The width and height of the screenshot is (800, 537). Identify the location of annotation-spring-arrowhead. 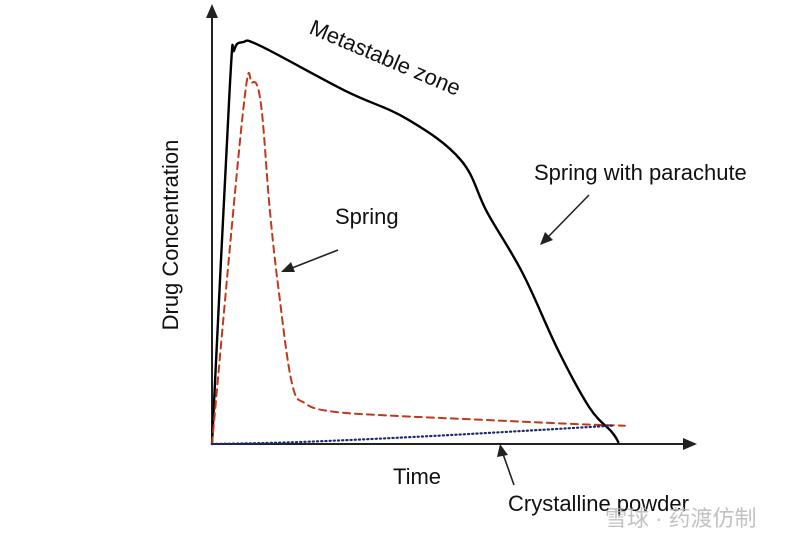
(288, 267).